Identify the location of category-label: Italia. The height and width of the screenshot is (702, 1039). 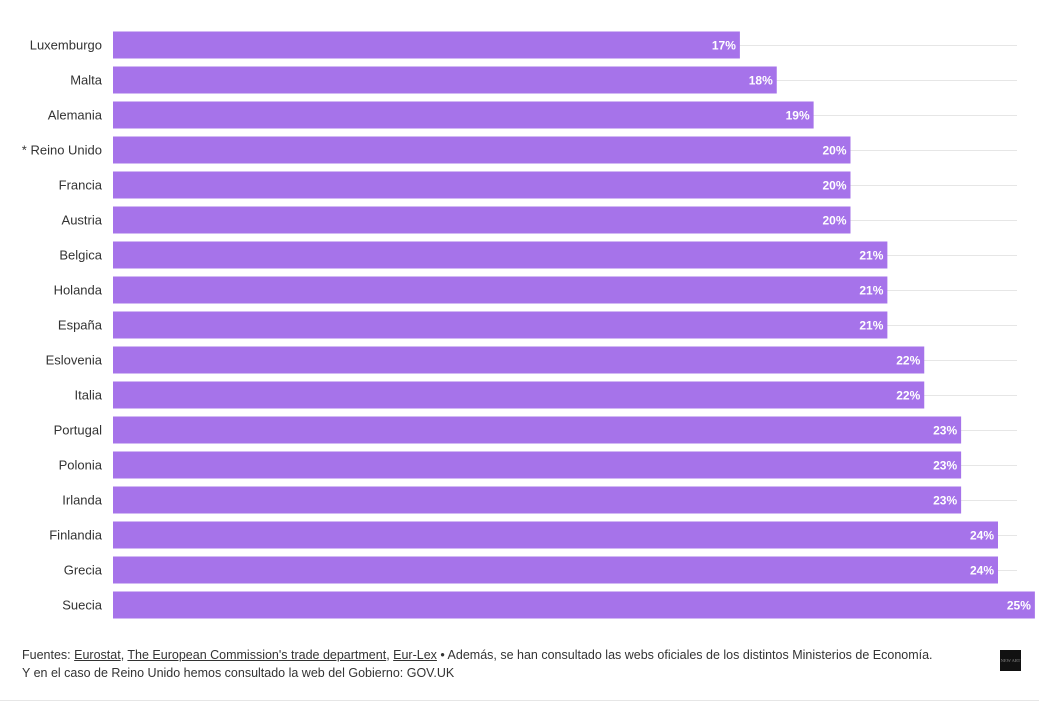
(89, 395).